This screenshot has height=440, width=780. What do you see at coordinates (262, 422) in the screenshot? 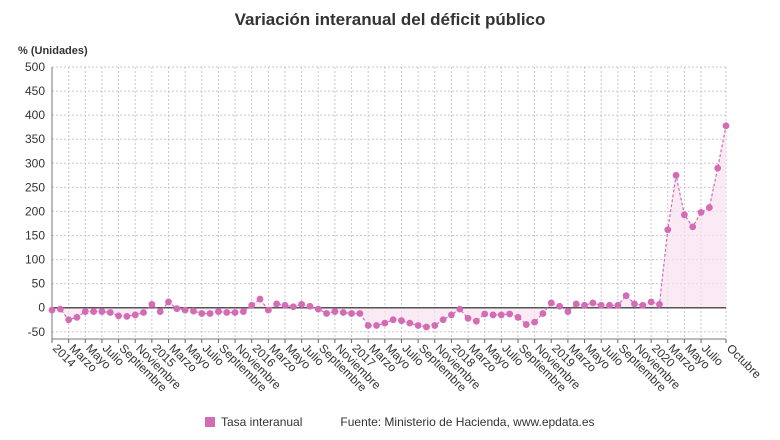
I see `legend-label: Tasa interanual` at bounding box center [262, 422].